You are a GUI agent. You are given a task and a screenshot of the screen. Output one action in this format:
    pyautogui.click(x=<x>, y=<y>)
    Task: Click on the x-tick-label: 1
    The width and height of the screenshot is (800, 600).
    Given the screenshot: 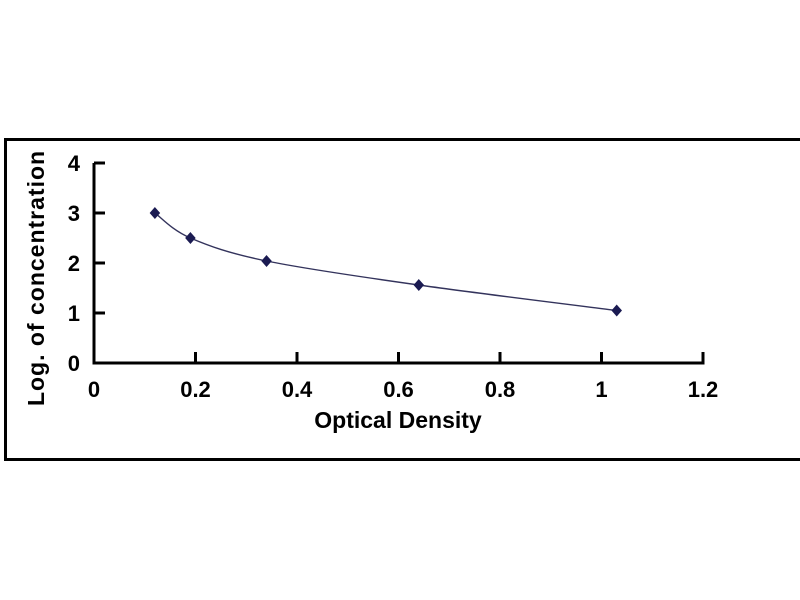 What is the action you would take?
    pyautogui.click(x=601, y=389)
    